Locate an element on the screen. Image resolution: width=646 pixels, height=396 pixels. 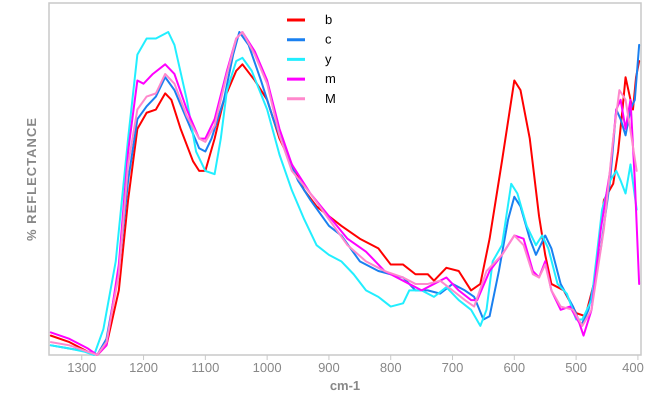
legend-label: b is located at coordinates (328, 19).